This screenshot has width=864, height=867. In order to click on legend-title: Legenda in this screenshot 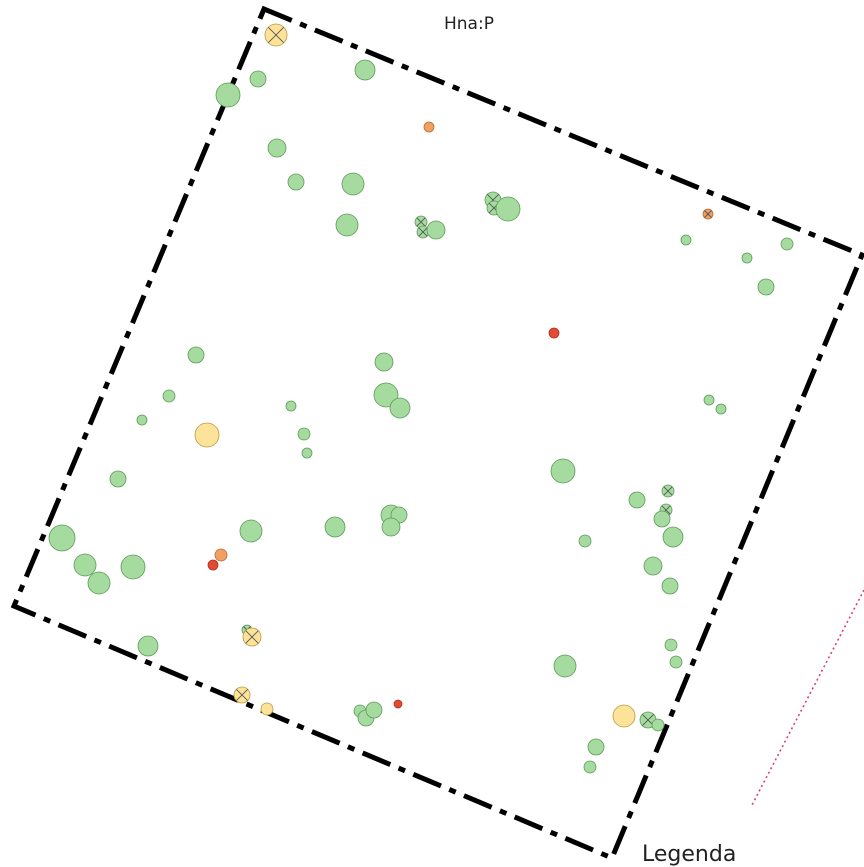, I will do `click(689, 854)`.